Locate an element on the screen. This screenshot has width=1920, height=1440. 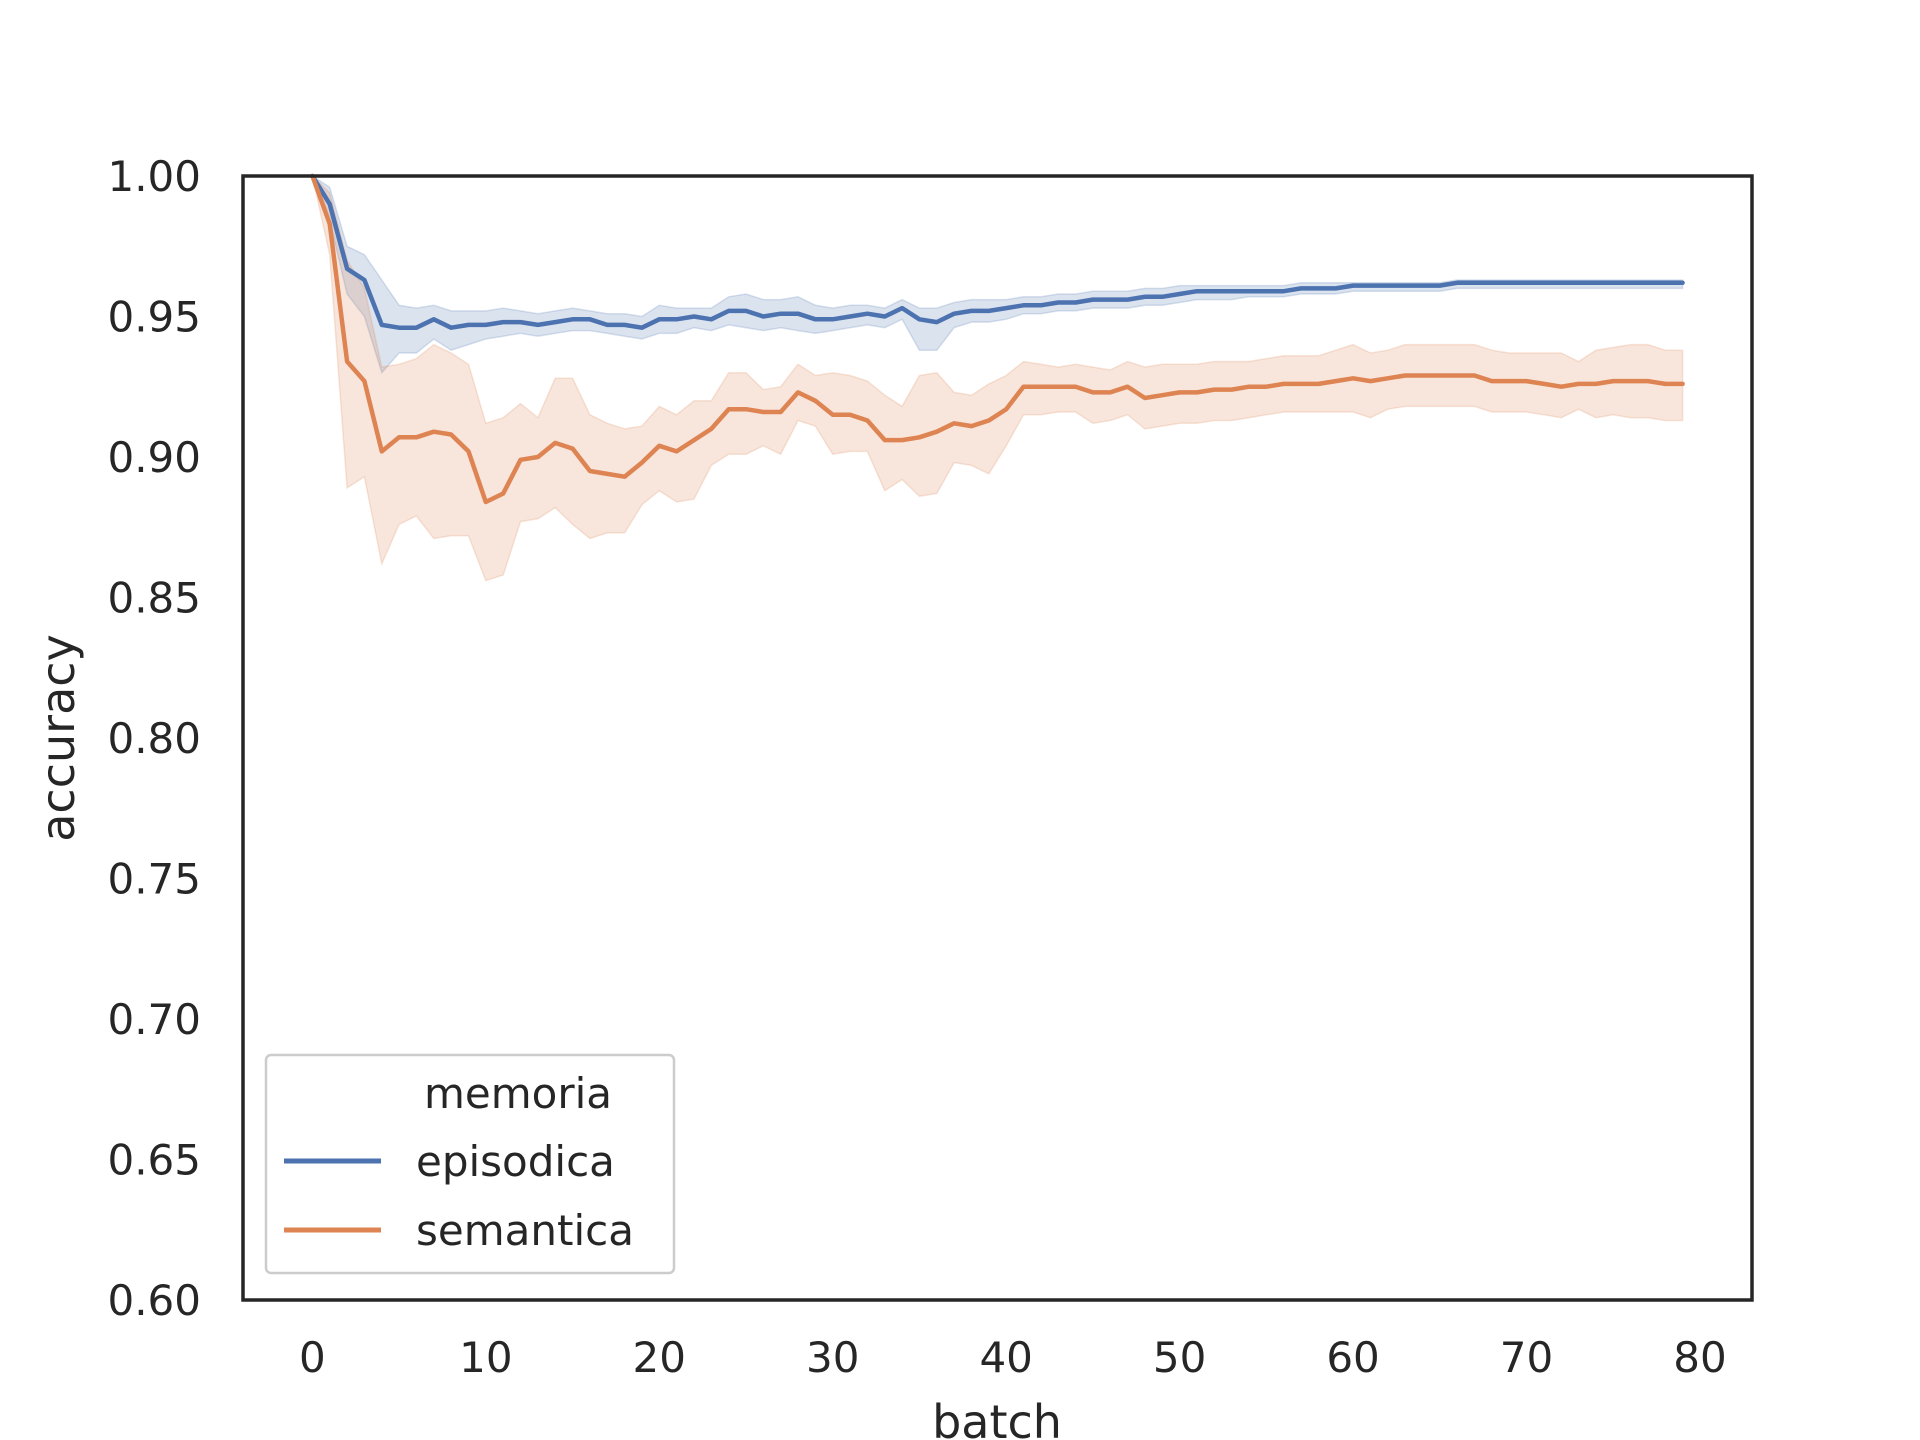
y-axis-label: accuracy is located at coordinates (58, 738).